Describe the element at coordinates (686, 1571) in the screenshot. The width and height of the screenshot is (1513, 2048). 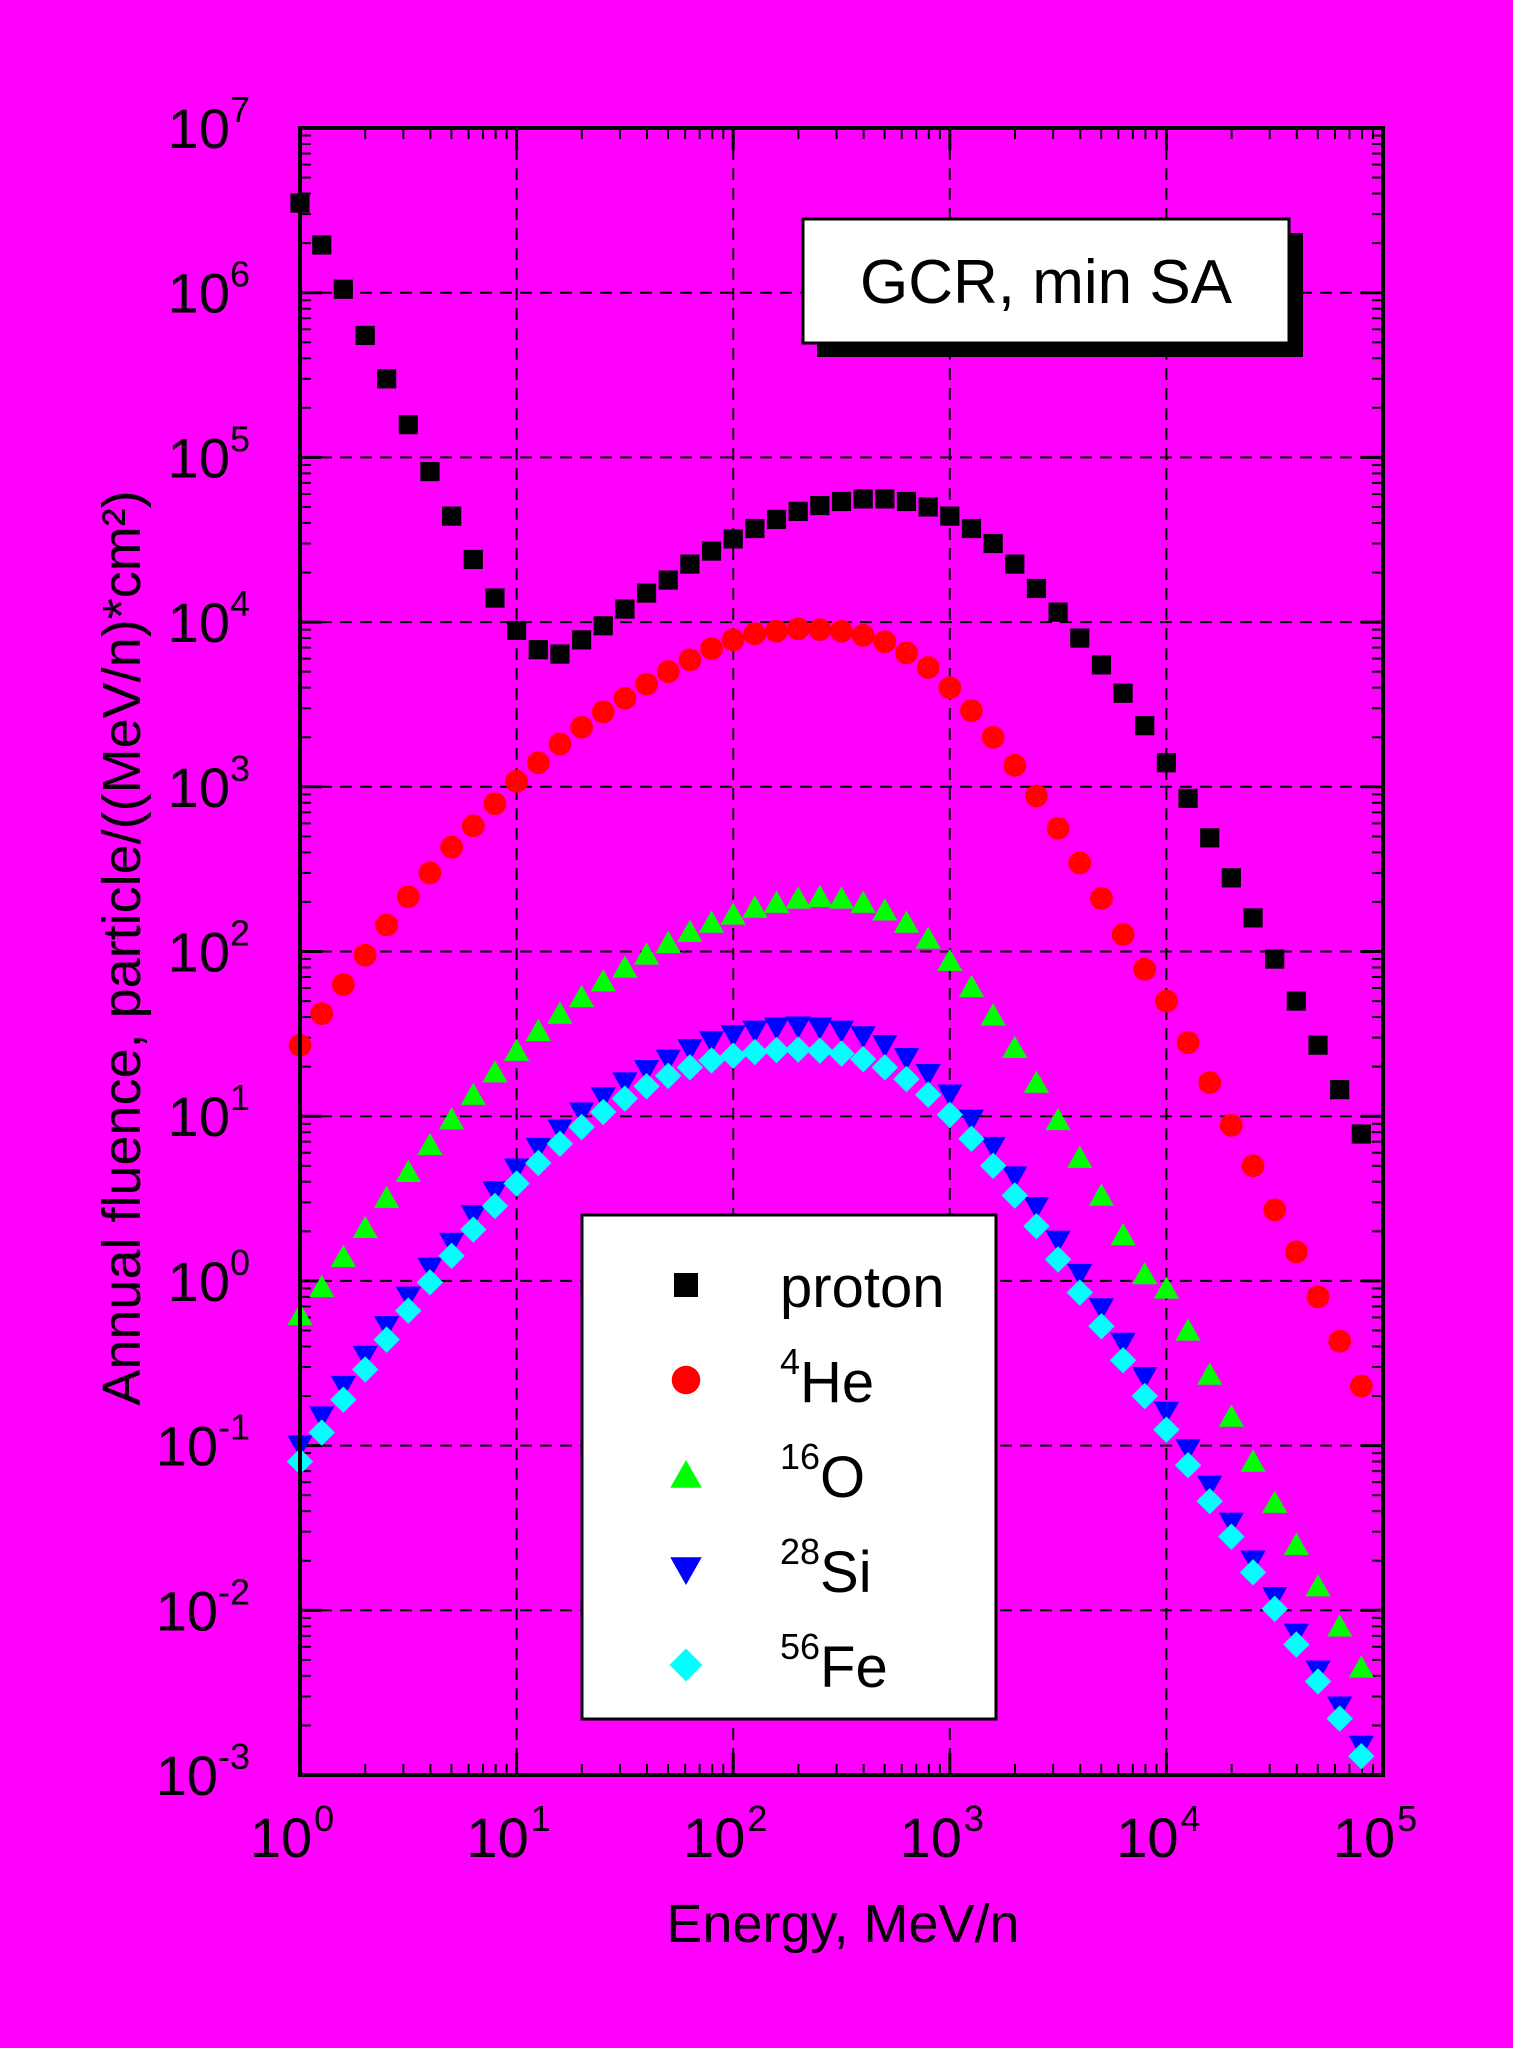
I see `legend-marker-28Si` at that location.